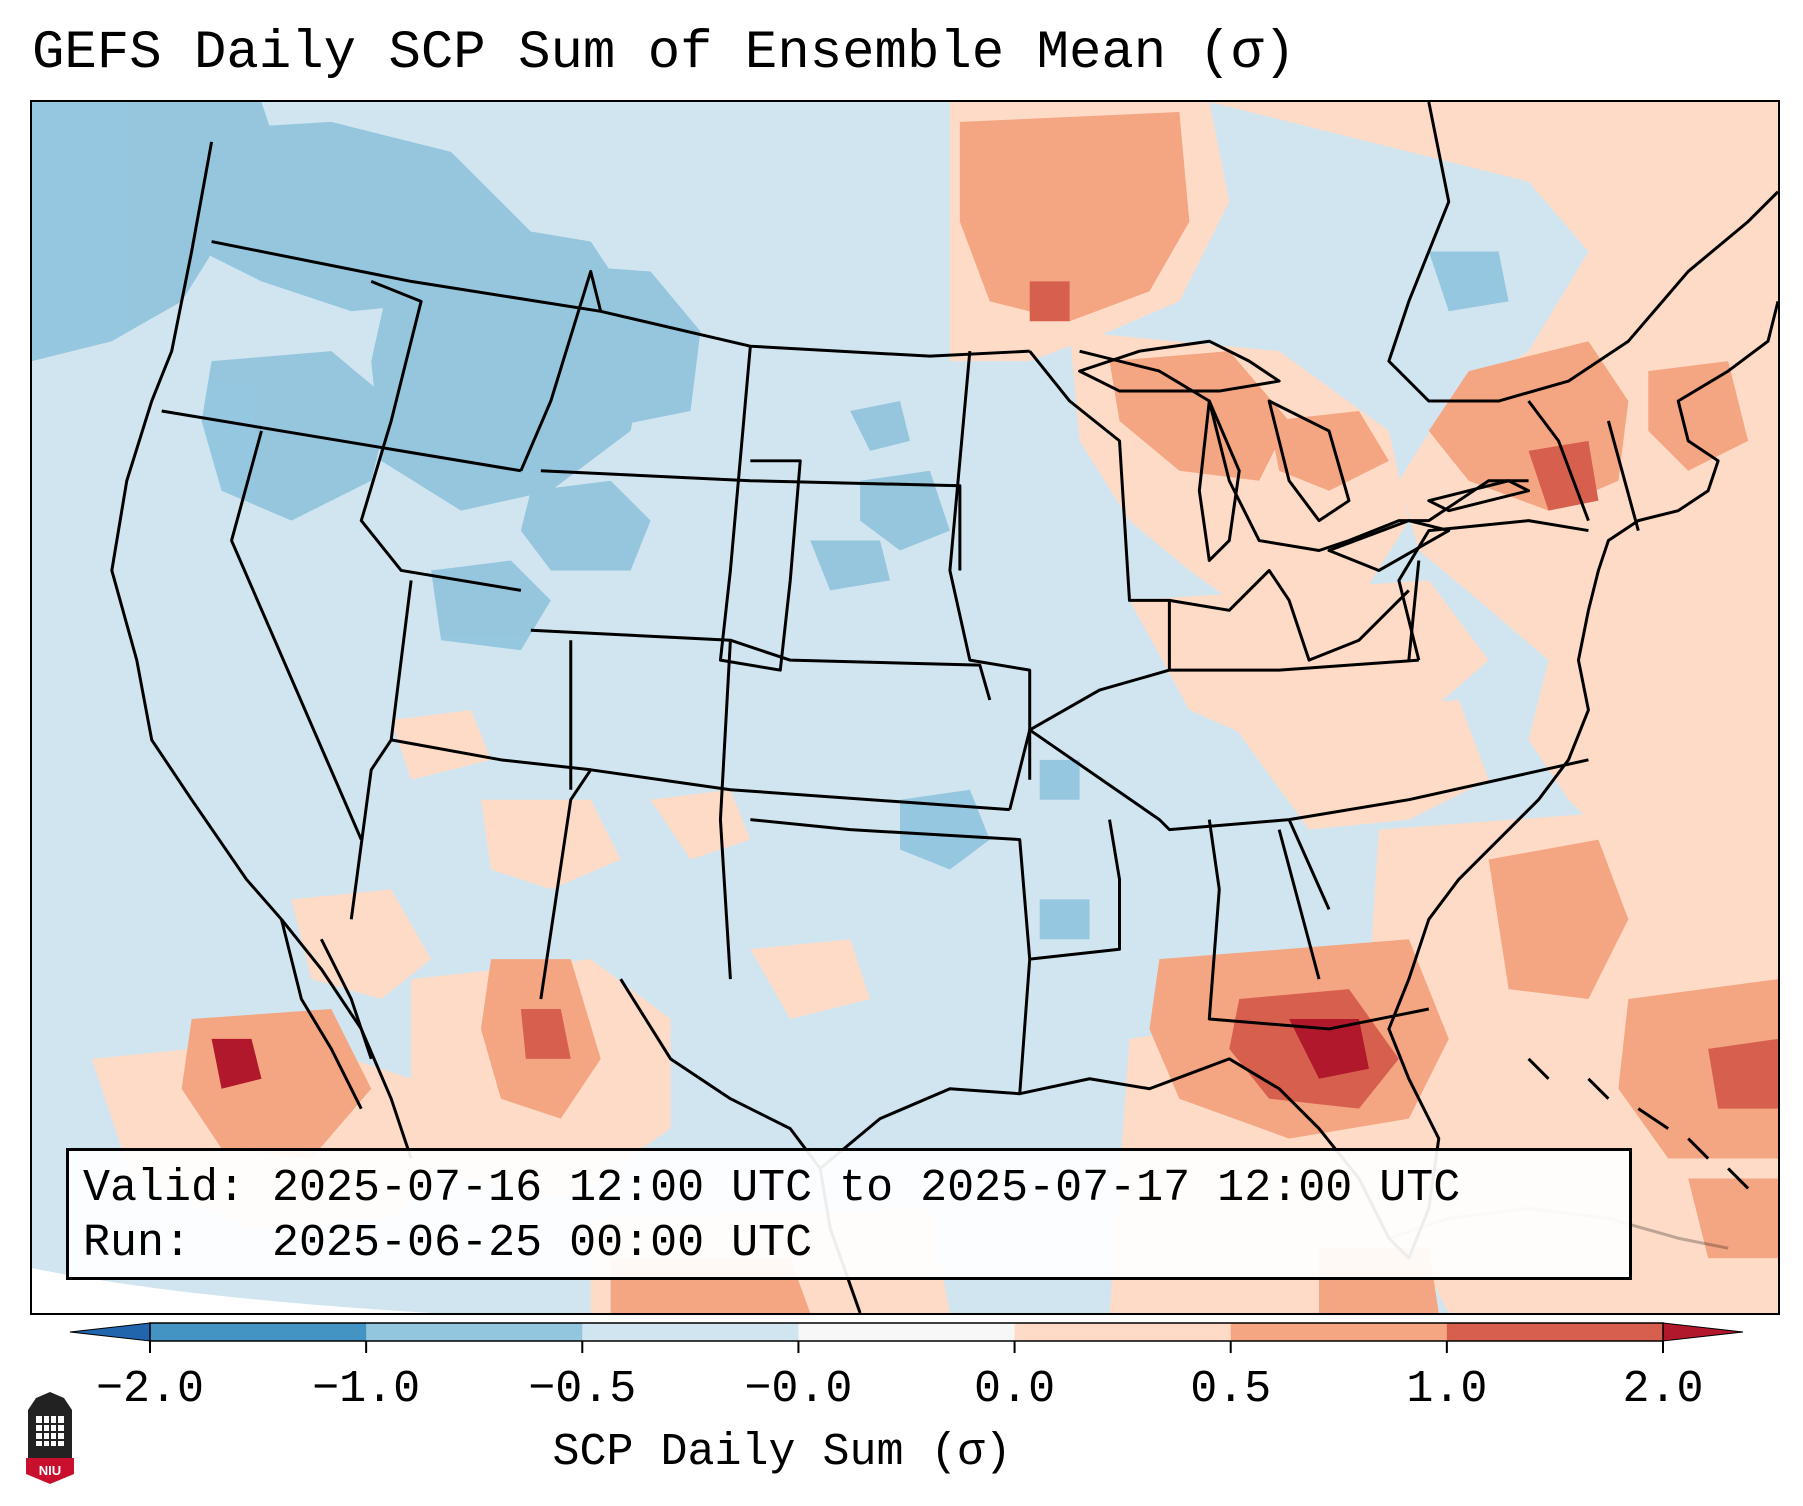 The height and width of the screenshot is (1506, 1803). Describe the element at coordinates (1389, 545) in the screenshot. I see `lake-erie` at that location.